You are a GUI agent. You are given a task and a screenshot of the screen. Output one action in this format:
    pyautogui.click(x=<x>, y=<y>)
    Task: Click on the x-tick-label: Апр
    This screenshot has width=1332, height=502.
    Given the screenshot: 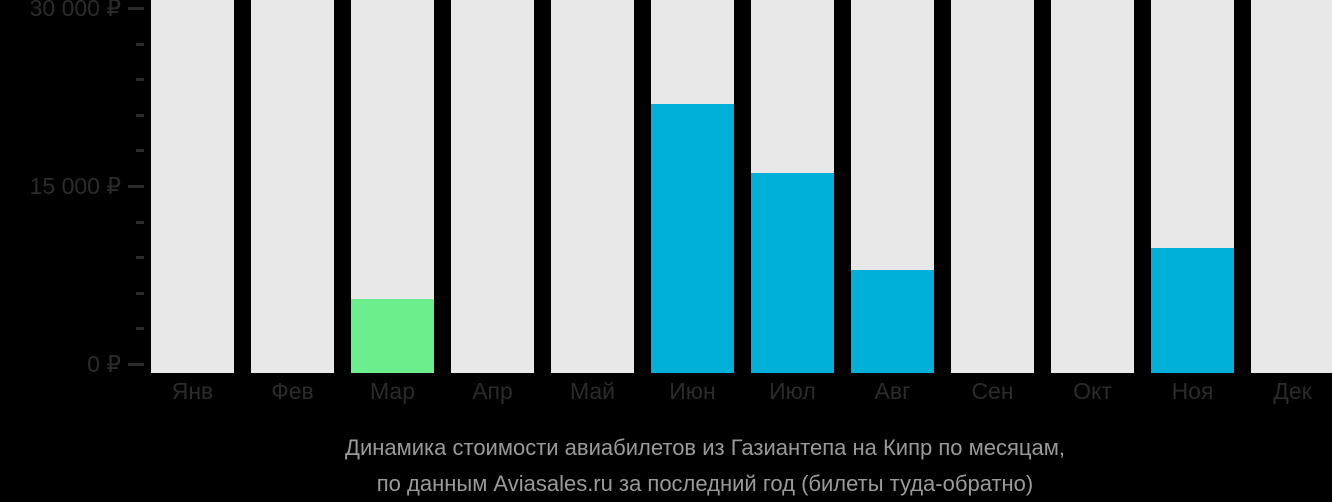 What is the action you would take?
    pyautogui.click(x=492, y=391)
    